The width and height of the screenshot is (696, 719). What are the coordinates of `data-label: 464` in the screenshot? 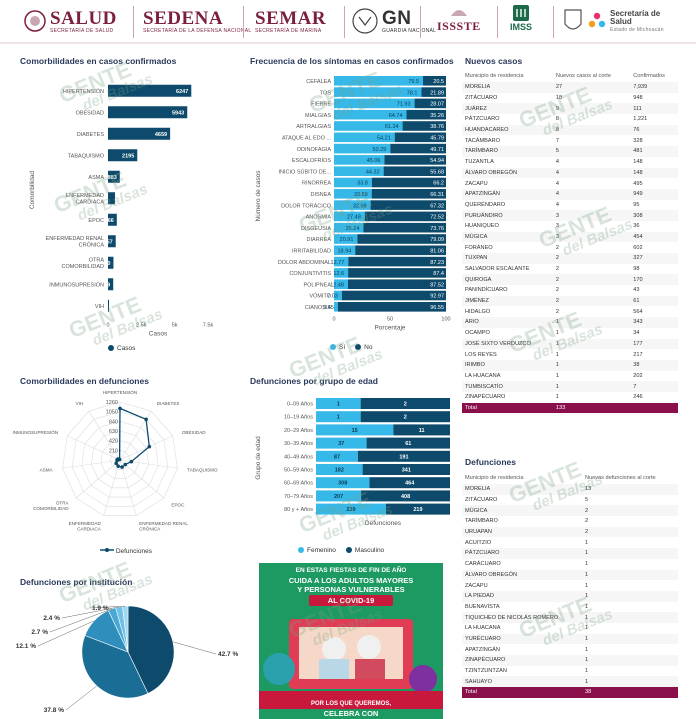 It's located at (410, 484).